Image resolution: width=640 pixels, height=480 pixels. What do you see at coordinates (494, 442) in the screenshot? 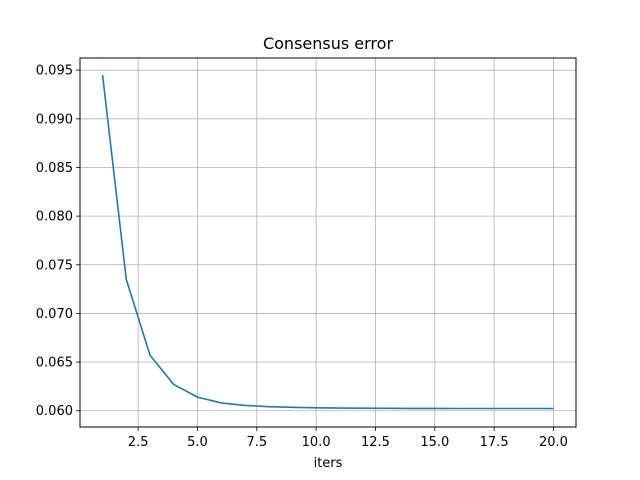
I see `x-tick-label: 17.5` at bounding box center [494, 442].